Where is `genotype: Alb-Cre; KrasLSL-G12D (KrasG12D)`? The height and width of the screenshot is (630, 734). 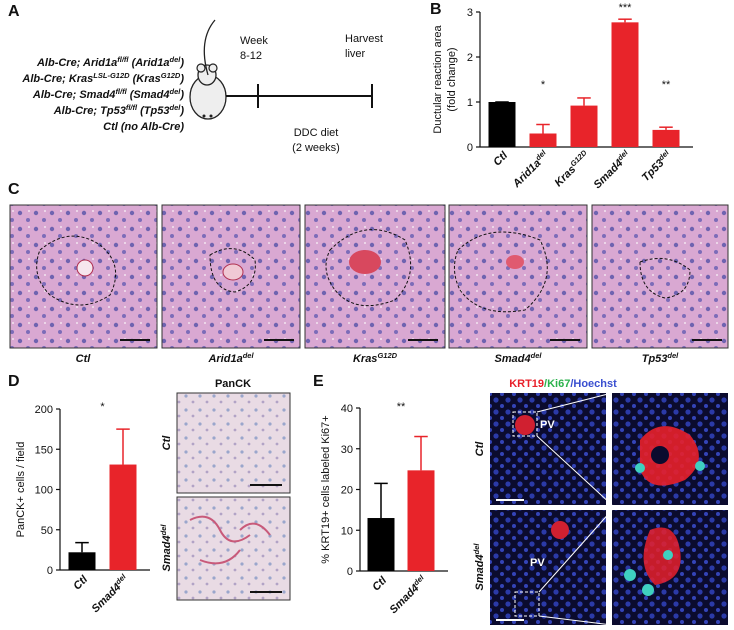
genotype: Alb-Cre; KrasLSL-G12D (KrasG12D) is located at coordinates (102, 78).